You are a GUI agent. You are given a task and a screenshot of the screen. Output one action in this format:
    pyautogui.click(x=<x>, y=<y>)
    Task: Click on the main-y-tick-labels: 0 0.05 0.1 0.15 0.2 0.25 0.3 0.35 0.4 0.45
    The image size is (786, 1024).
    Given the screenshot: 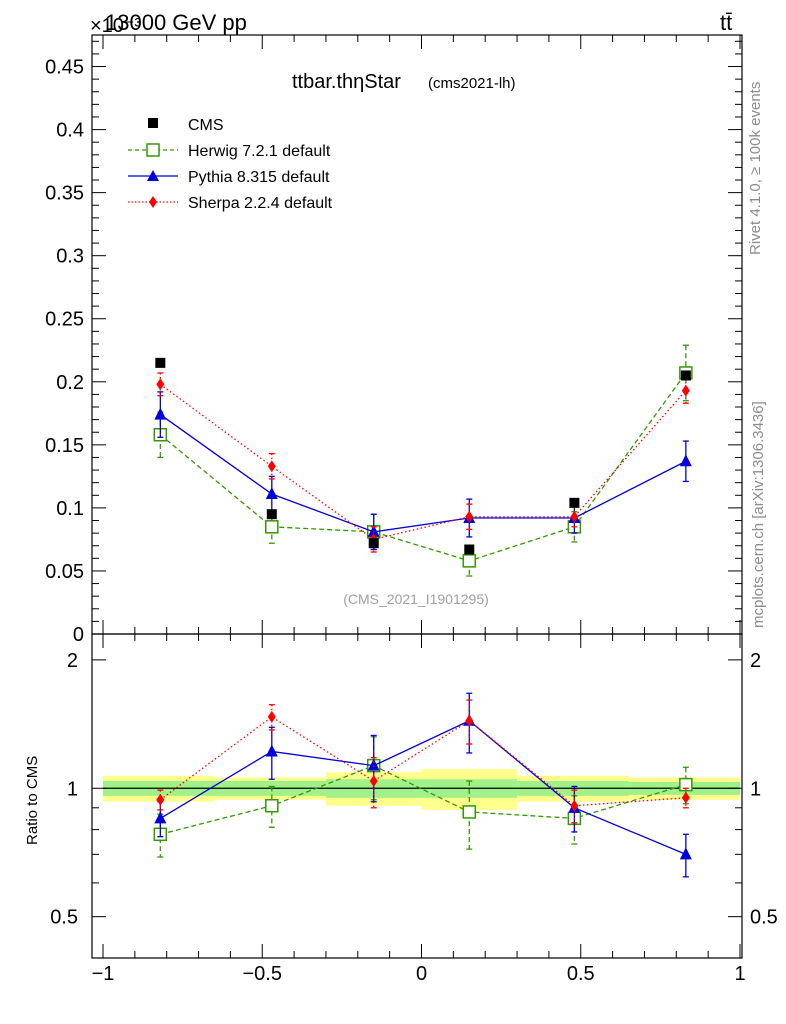 What is the action you would take?
    pyautogui.click(x=64, y=351)
    